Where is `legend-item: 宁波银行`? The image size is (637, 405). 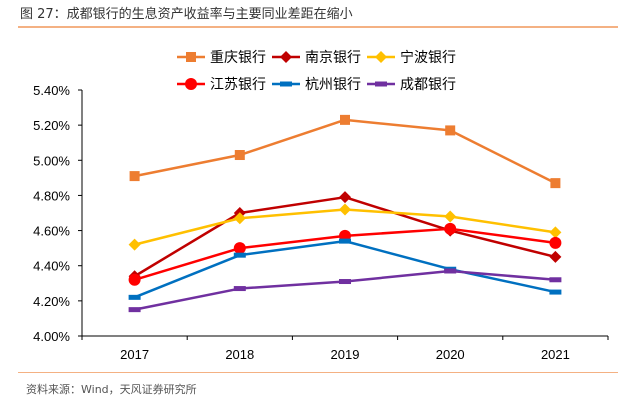
legend-item: 宁波银行 is located at coordinates (411, 57).